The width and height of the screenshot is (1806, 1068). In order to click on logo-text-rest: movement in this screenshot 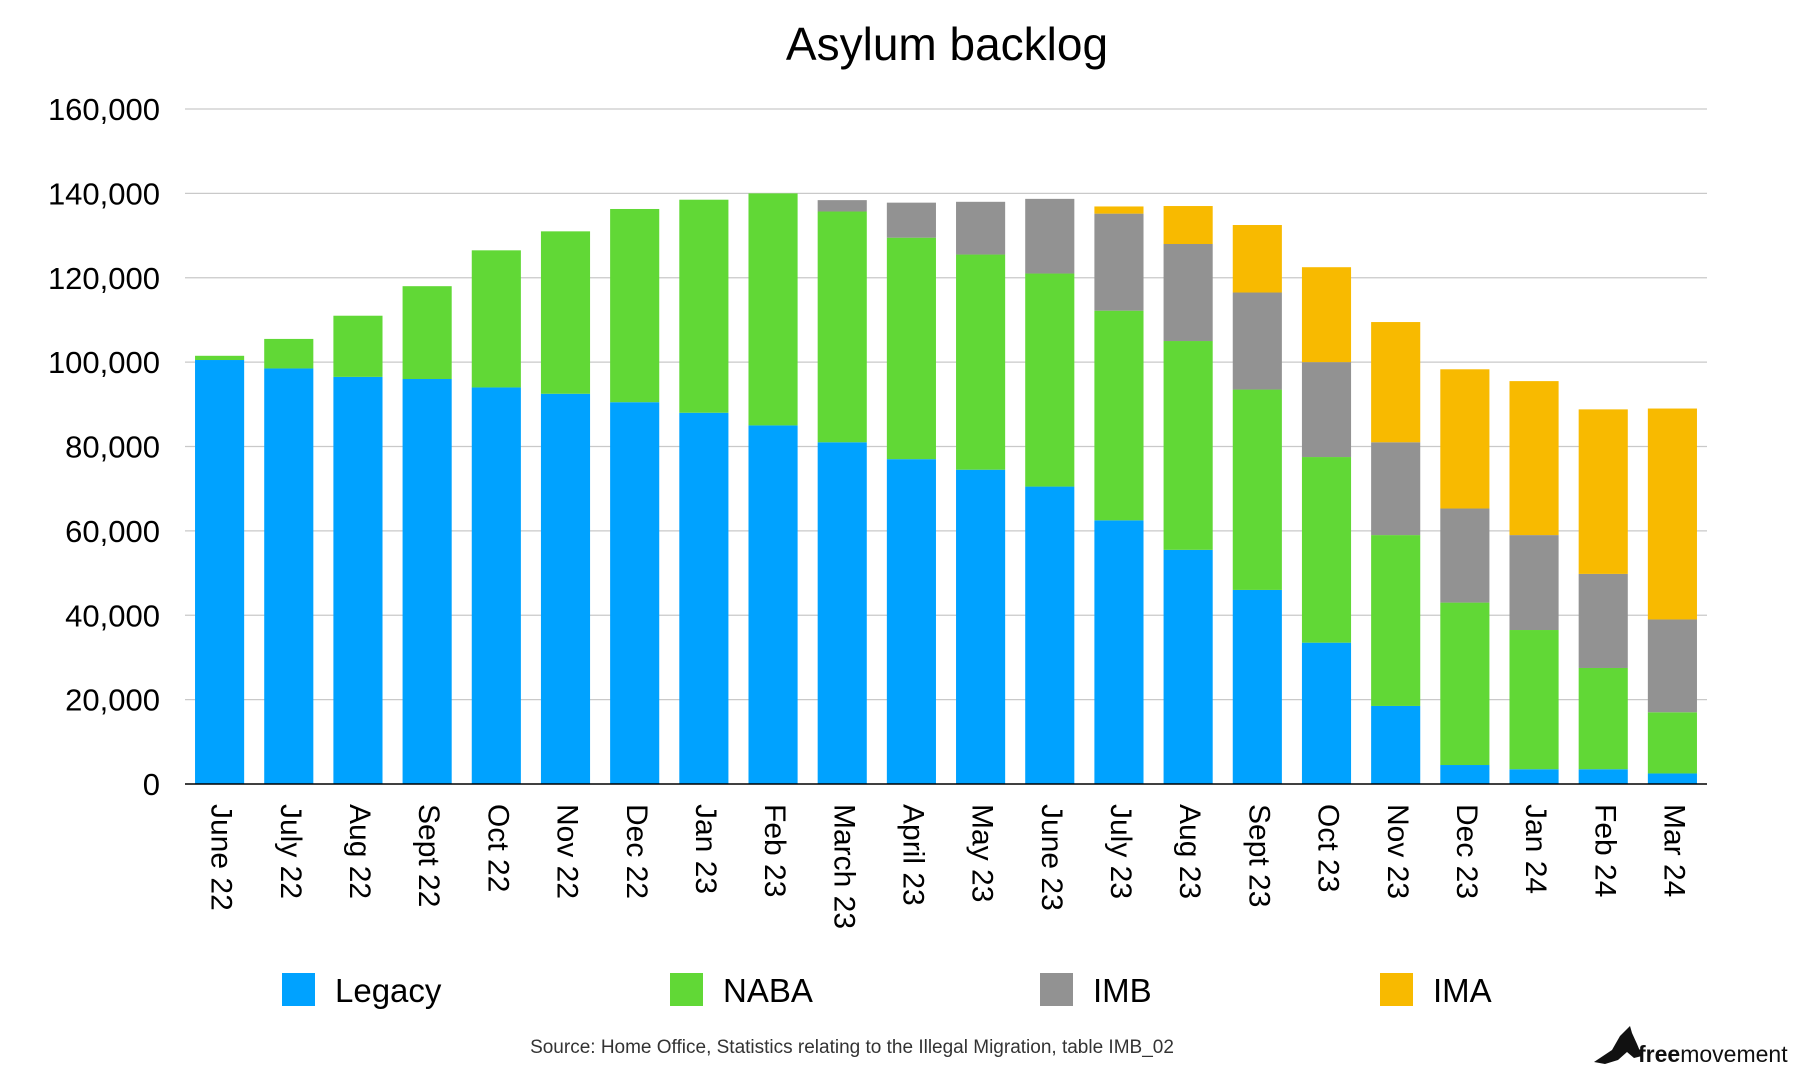, I will do `click(1734, 1054)`.